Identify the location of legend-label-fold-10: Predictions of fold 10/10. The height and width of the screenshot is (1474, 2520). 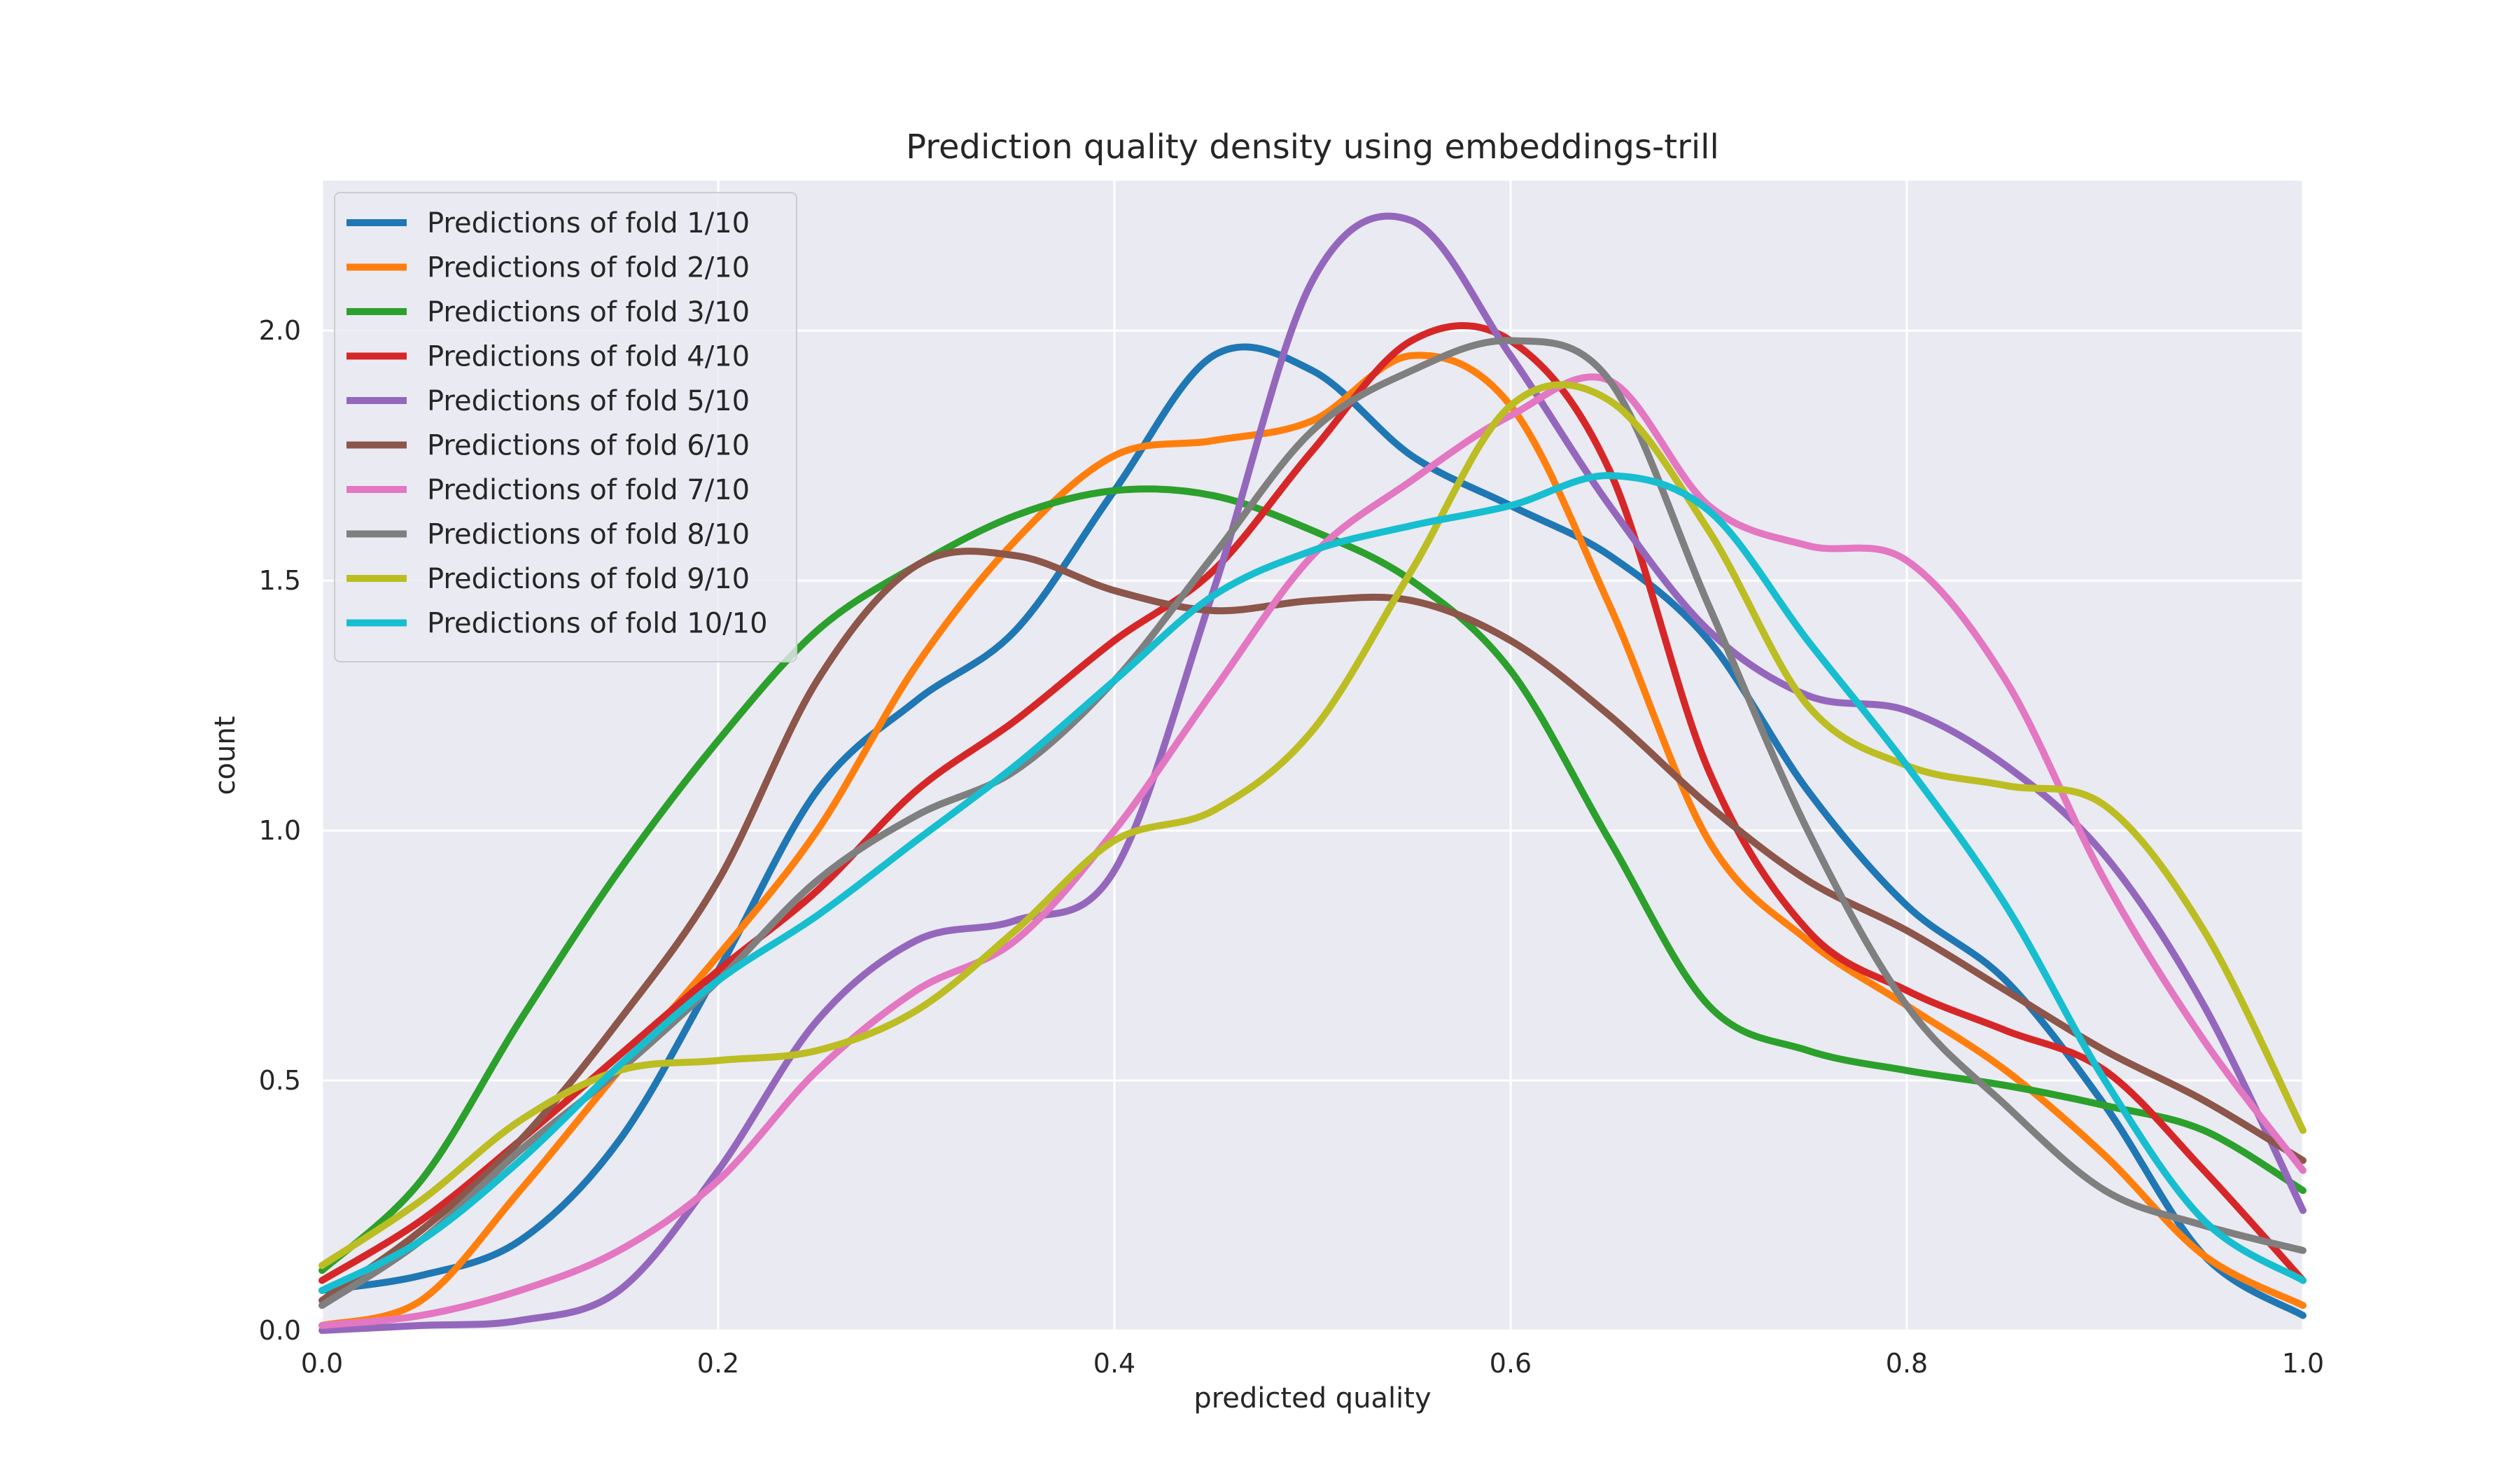
(597, 624).